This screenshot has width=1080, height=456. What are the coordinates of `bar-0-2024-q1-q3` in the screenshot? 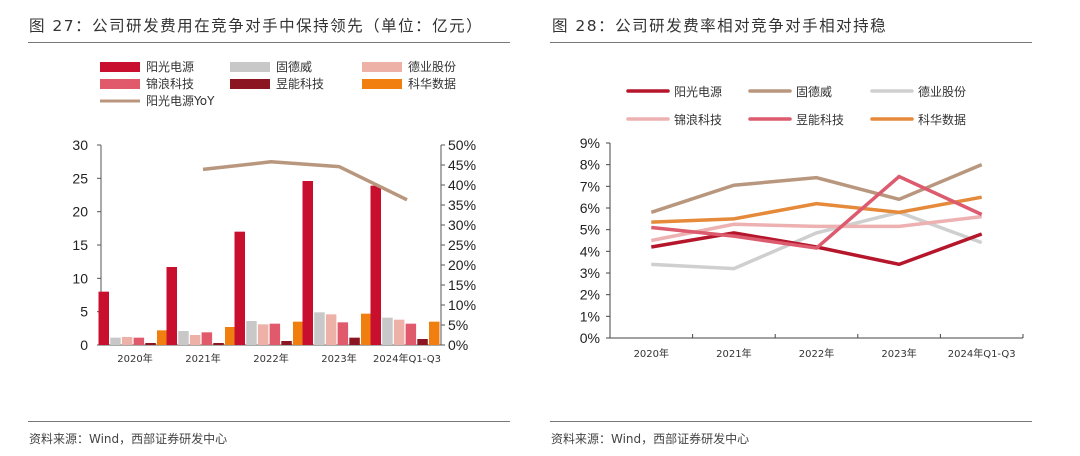 It's located at (375, 265).